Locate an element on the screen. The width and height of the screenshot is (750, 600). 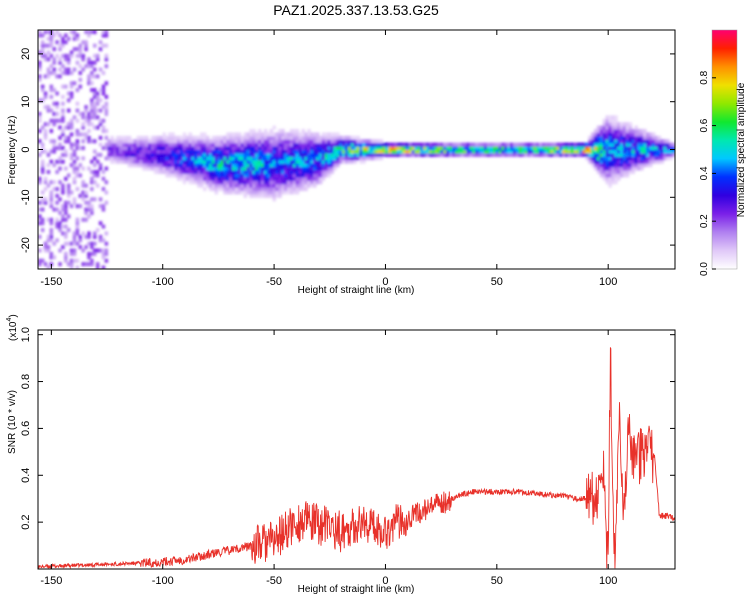
svg-text: (x104) is located at coordinates (12, 327).